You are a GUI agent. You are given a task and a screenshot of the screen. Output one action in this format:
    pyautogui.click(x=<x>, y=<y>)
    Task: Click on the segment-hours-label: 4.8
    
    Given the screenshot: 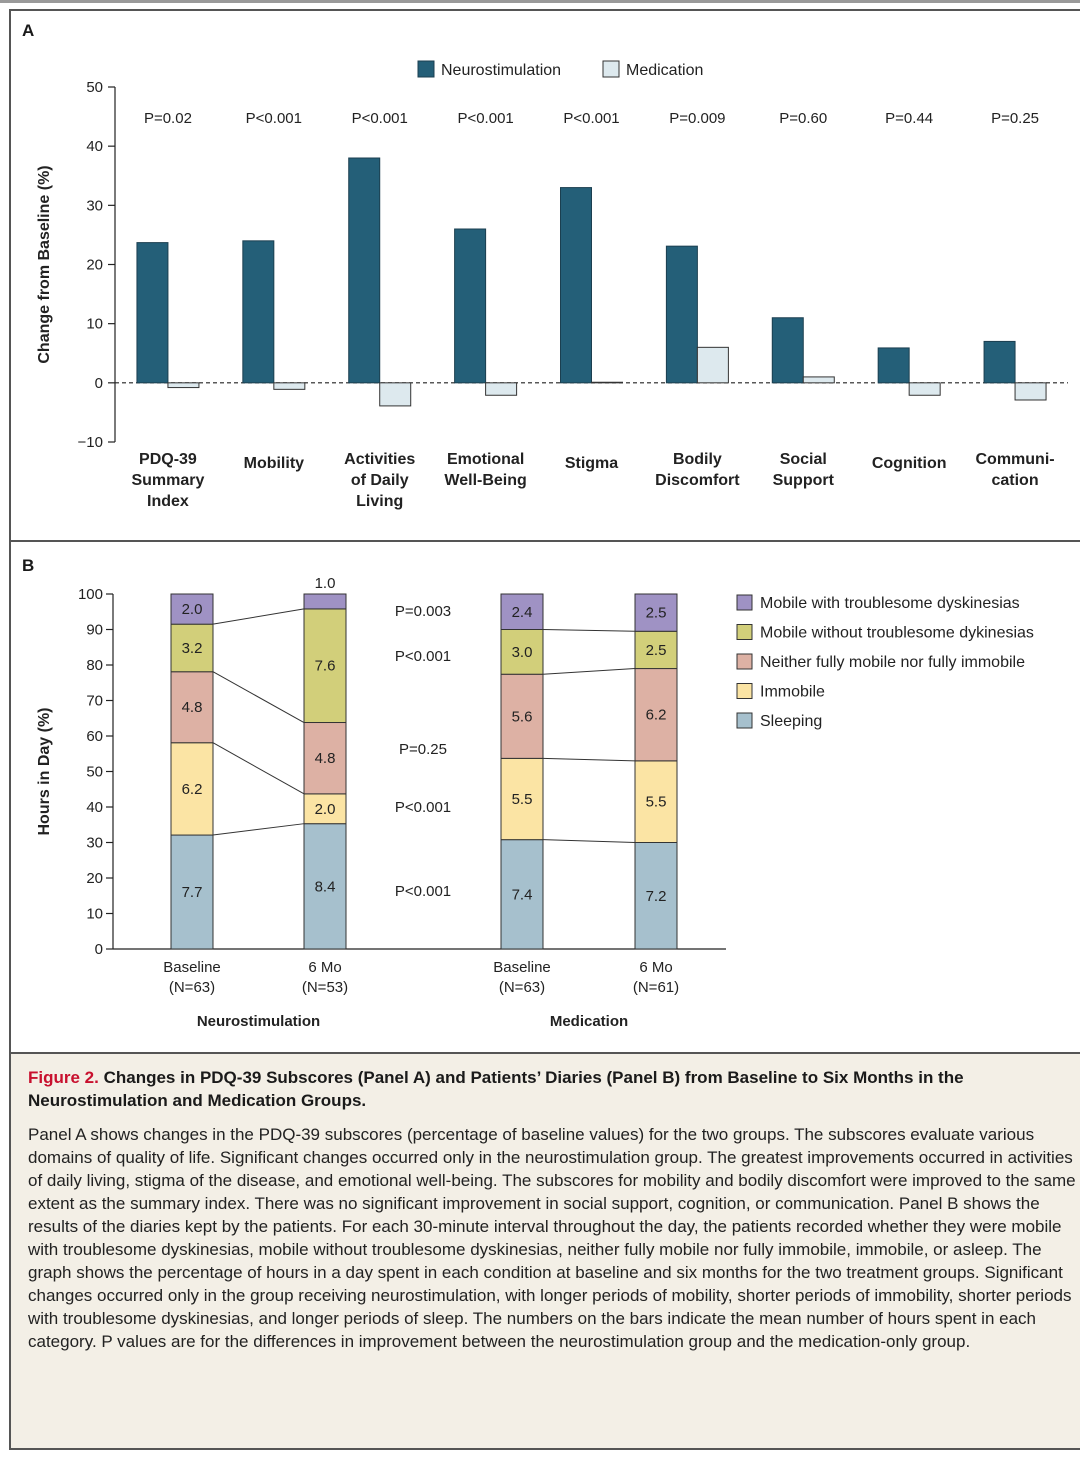 What is the action you would take?
    pyautogui.click(x=192, y=707)
    